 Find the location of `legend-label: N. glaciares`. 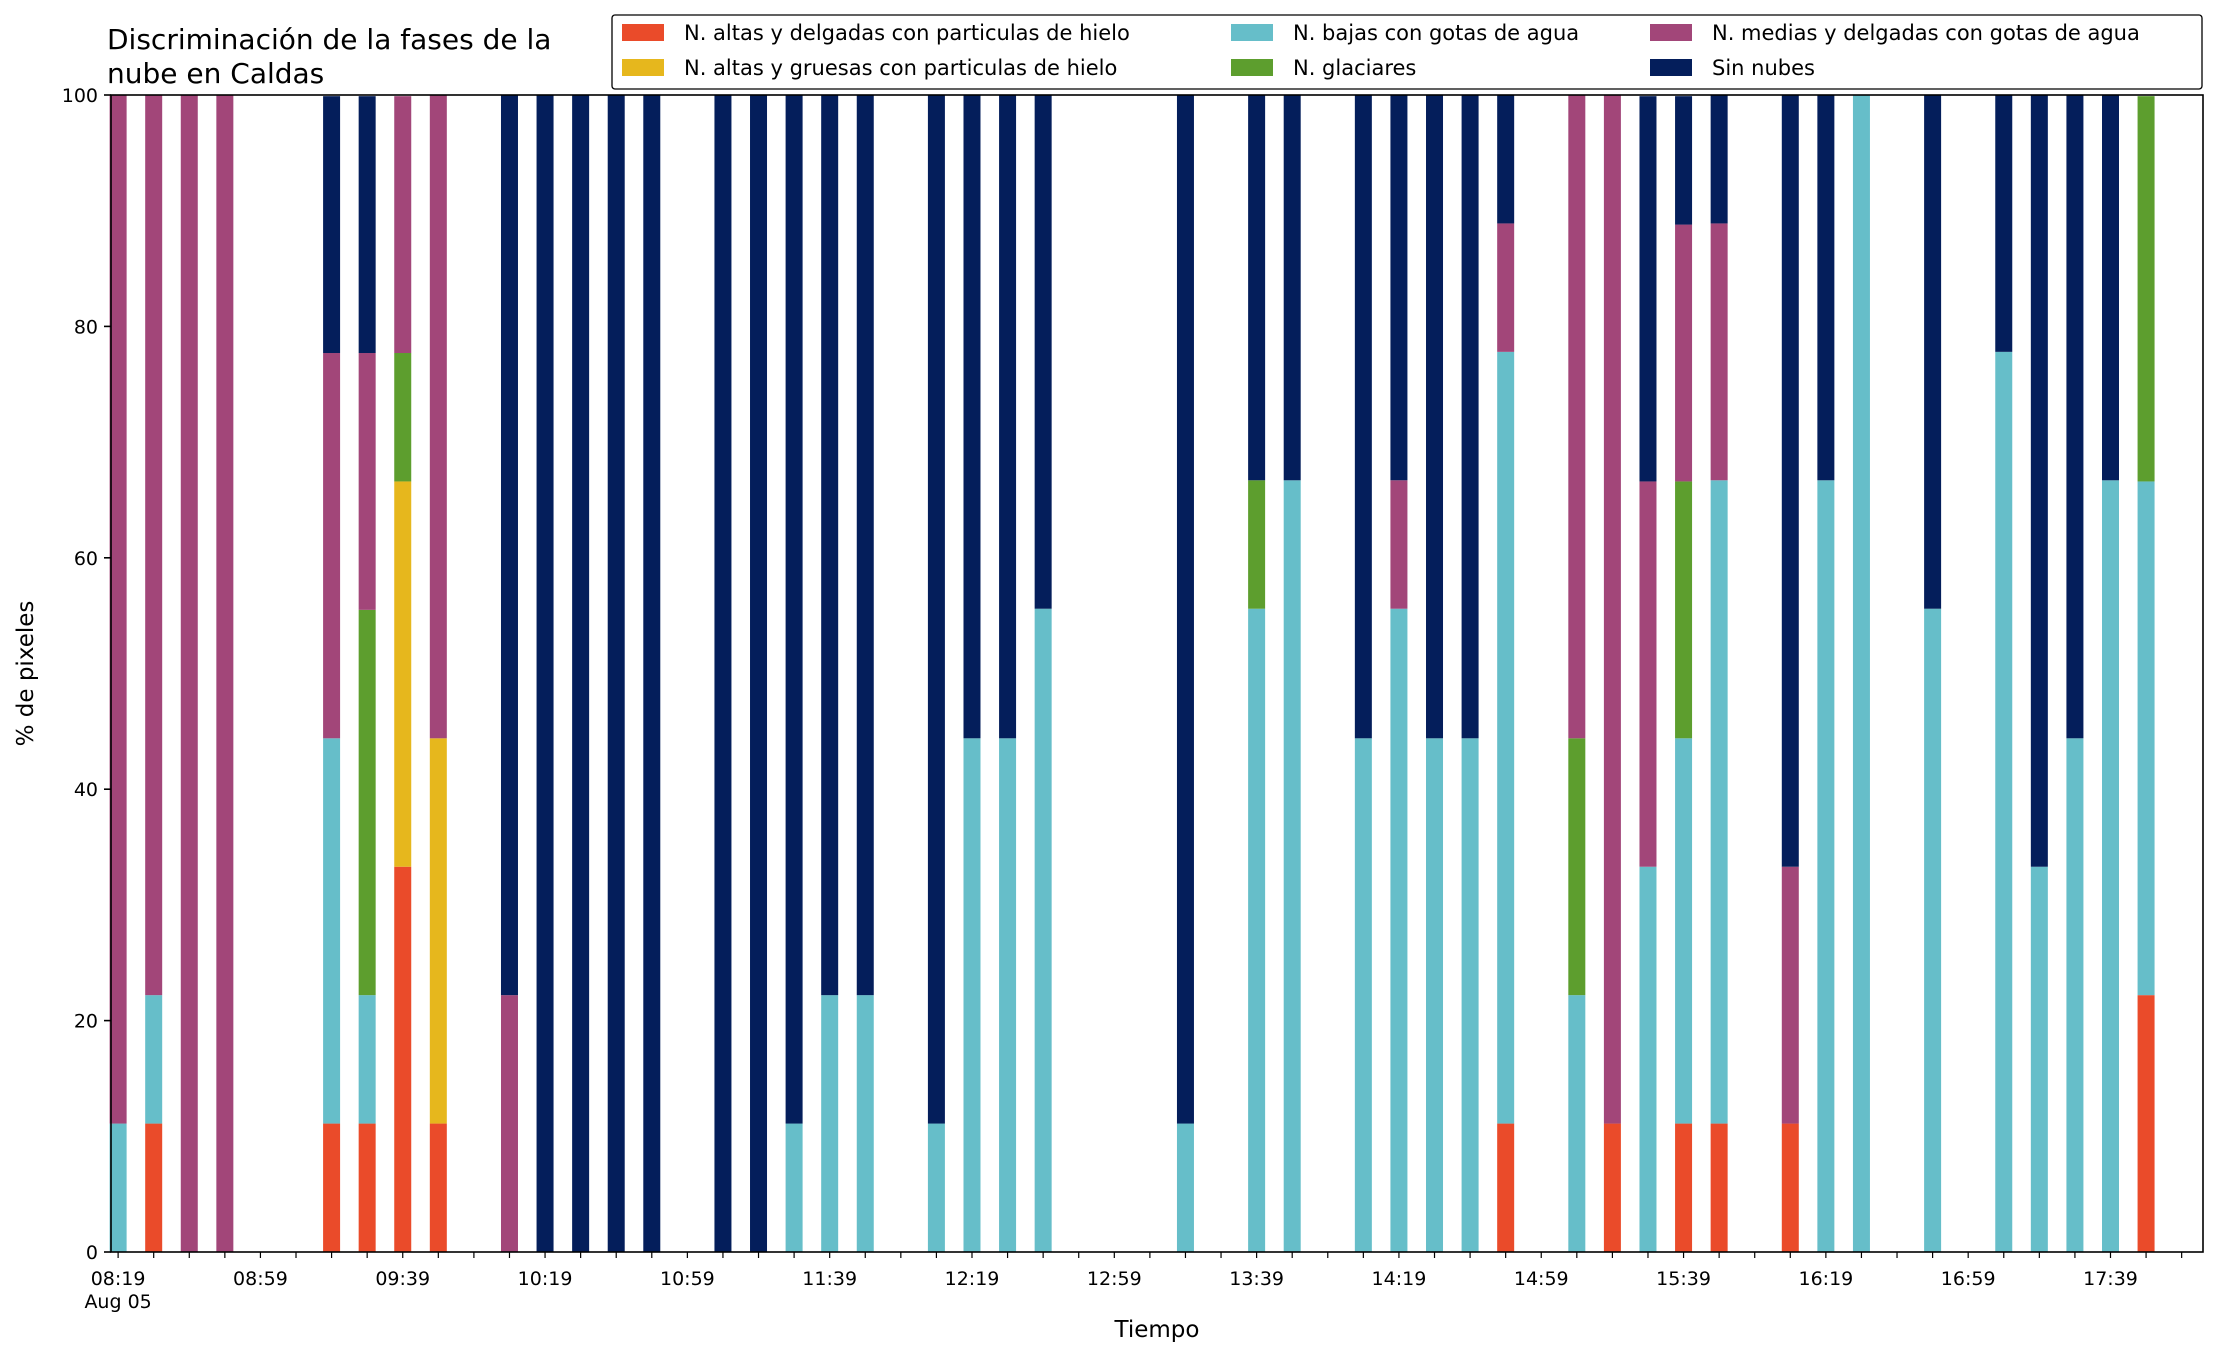

legend-label: N. glaciares is located at coordinates (1354, 68).